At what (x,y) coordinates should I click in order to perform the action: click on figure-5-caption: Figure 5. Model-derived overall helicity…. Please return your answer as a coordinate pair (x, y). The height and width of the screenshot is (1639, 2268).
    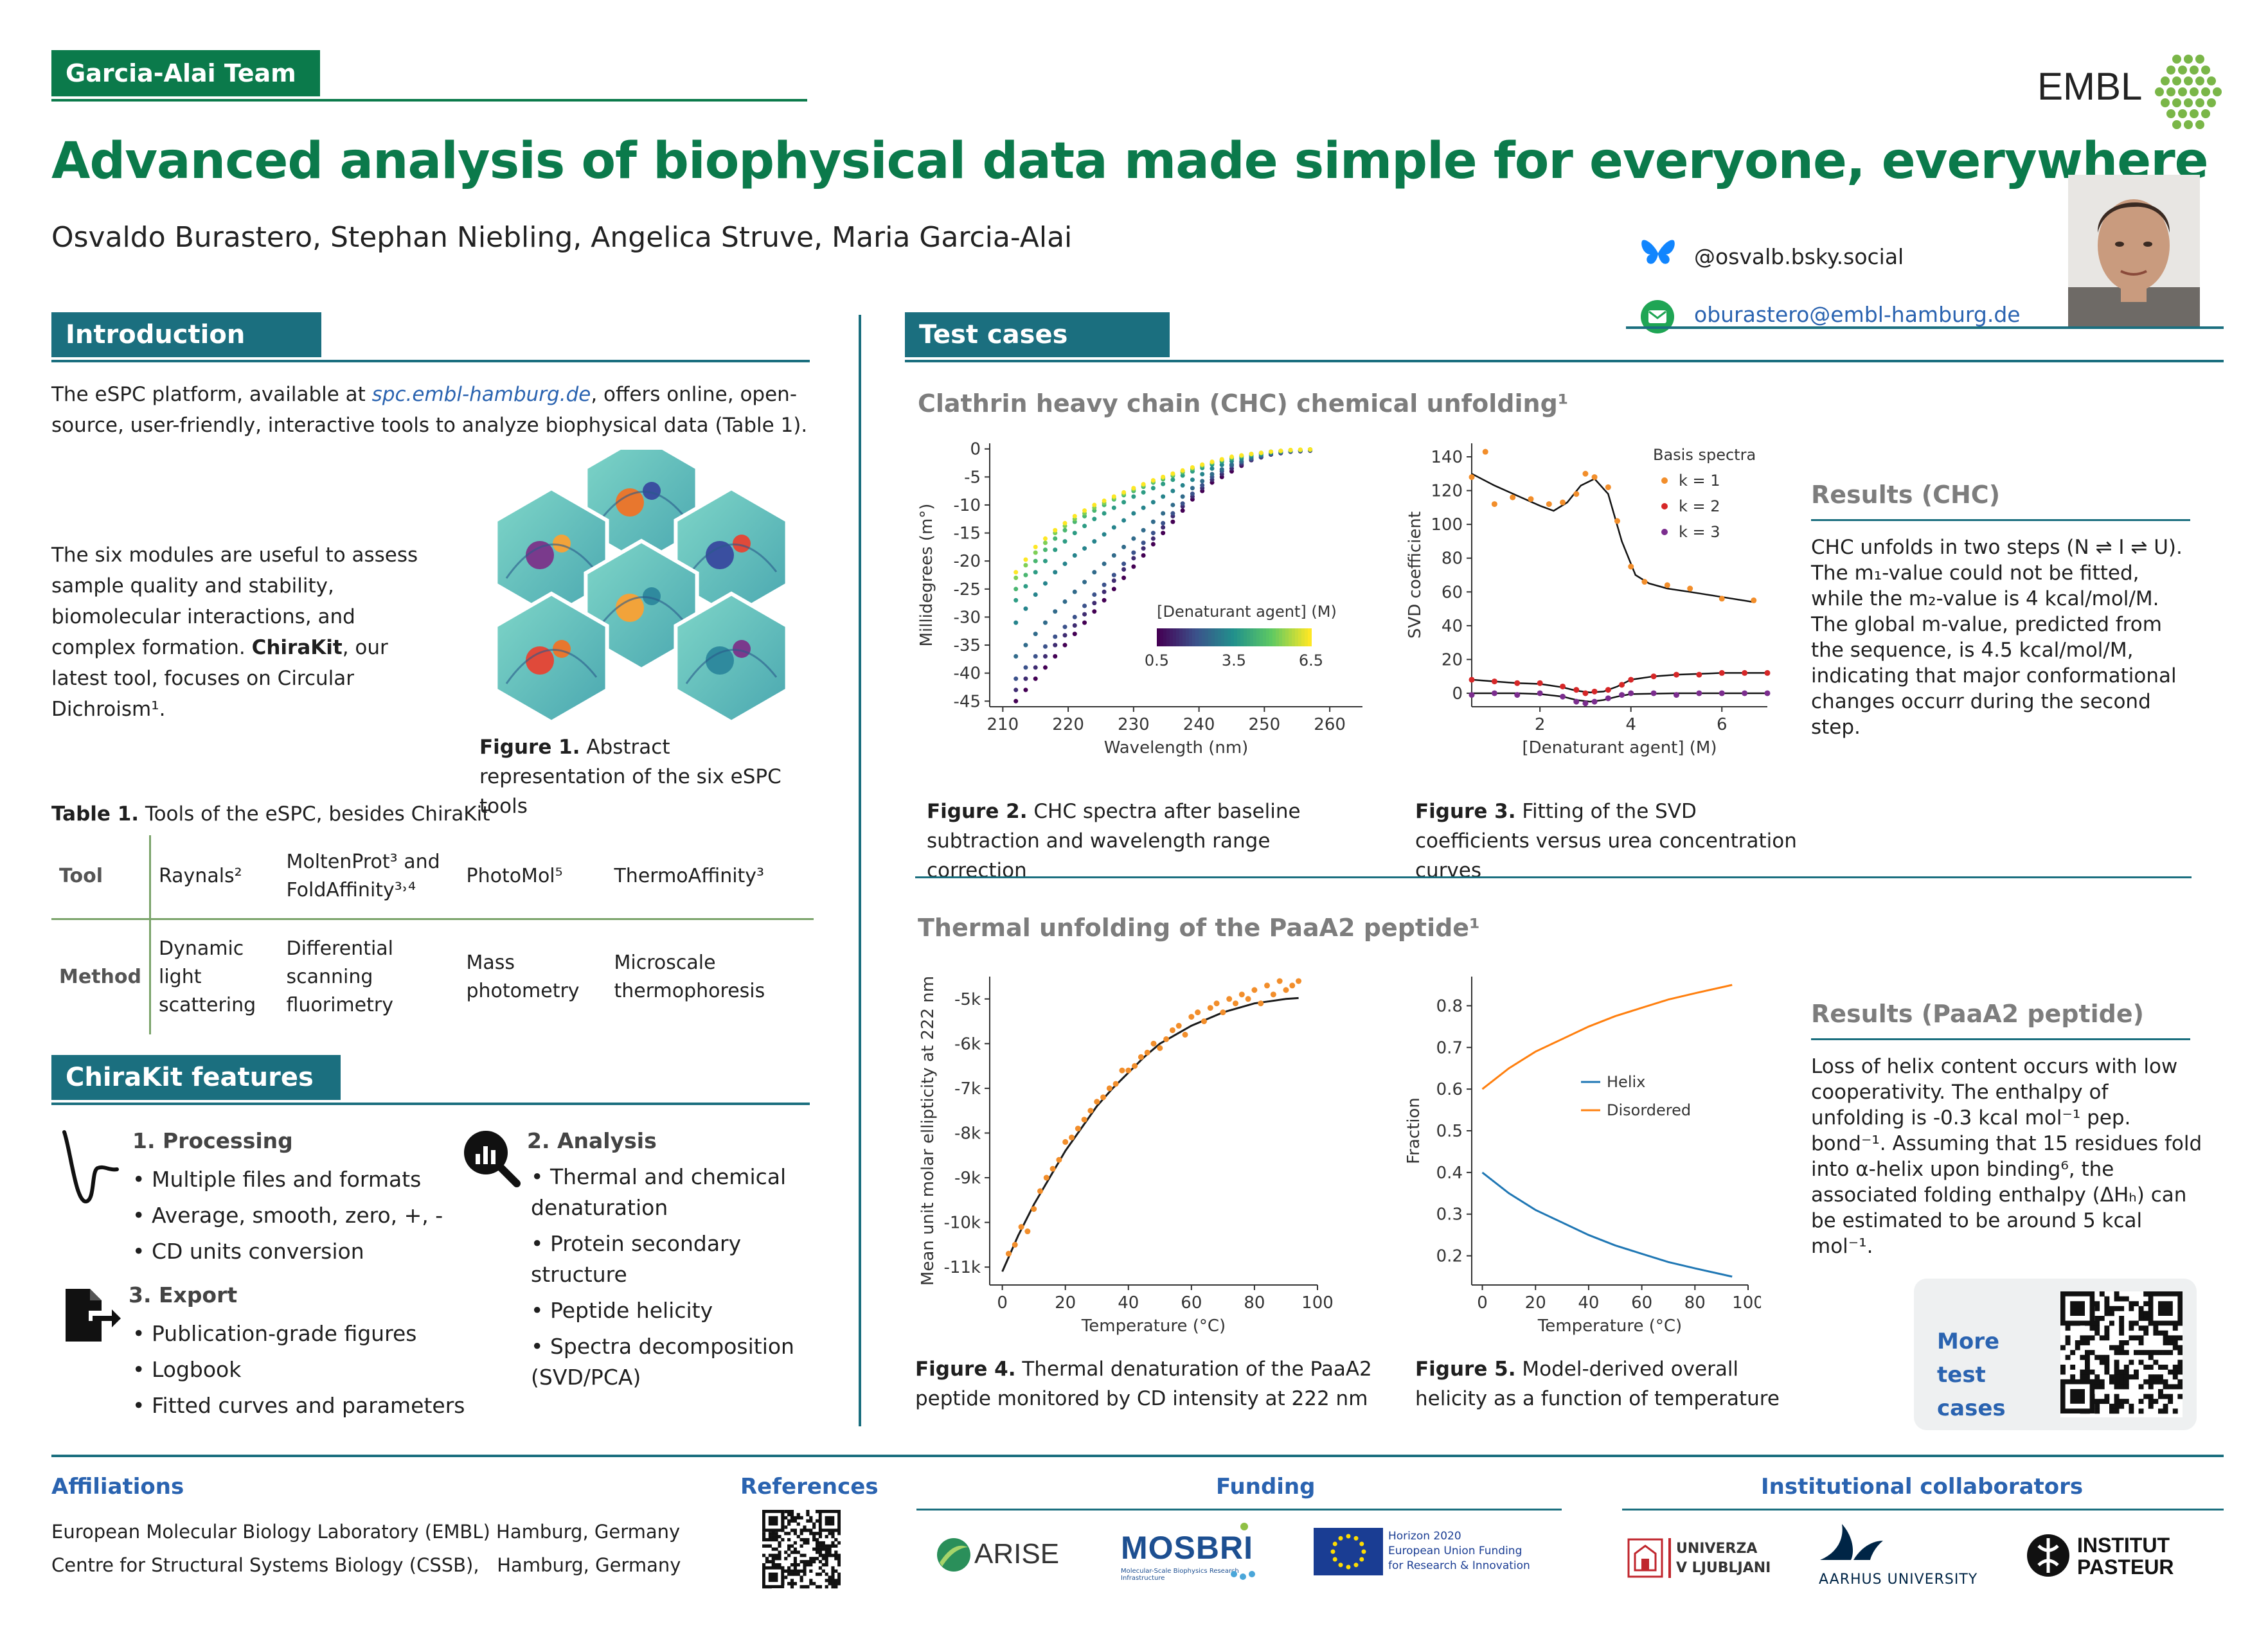
    Looking at the image, I should click on (1597, 1384).